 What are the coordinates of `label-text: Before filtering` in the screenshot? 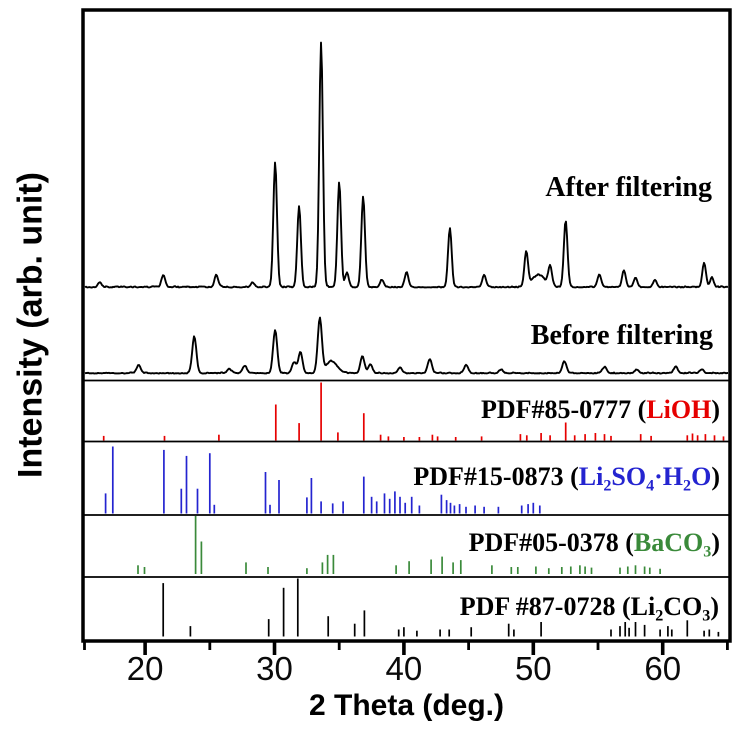 It's located at (621, 335).